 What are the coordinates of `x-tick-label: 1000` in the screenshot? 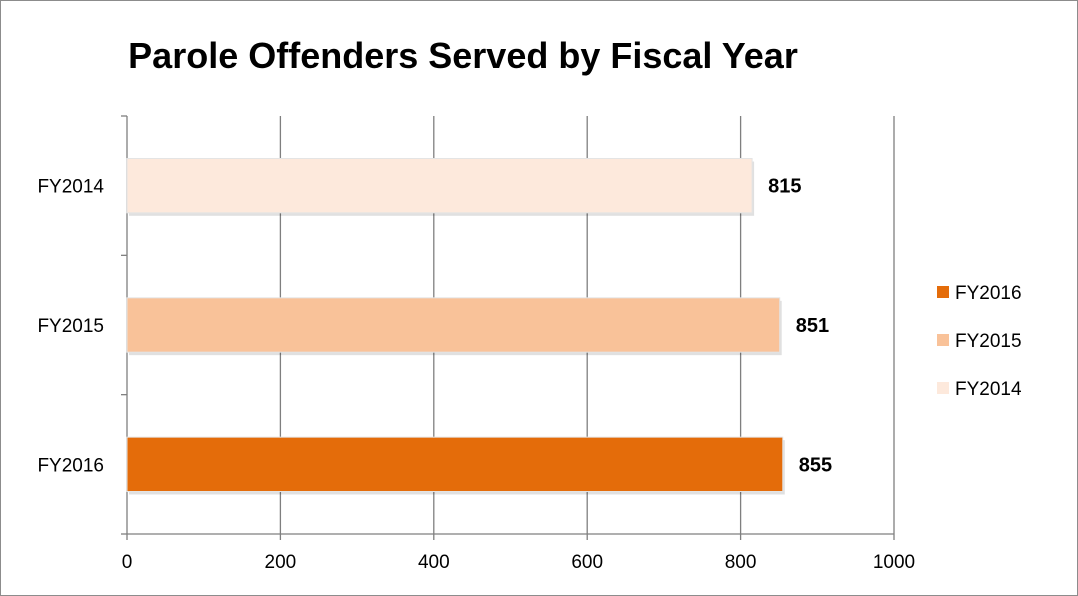 It's located at (894, 562).